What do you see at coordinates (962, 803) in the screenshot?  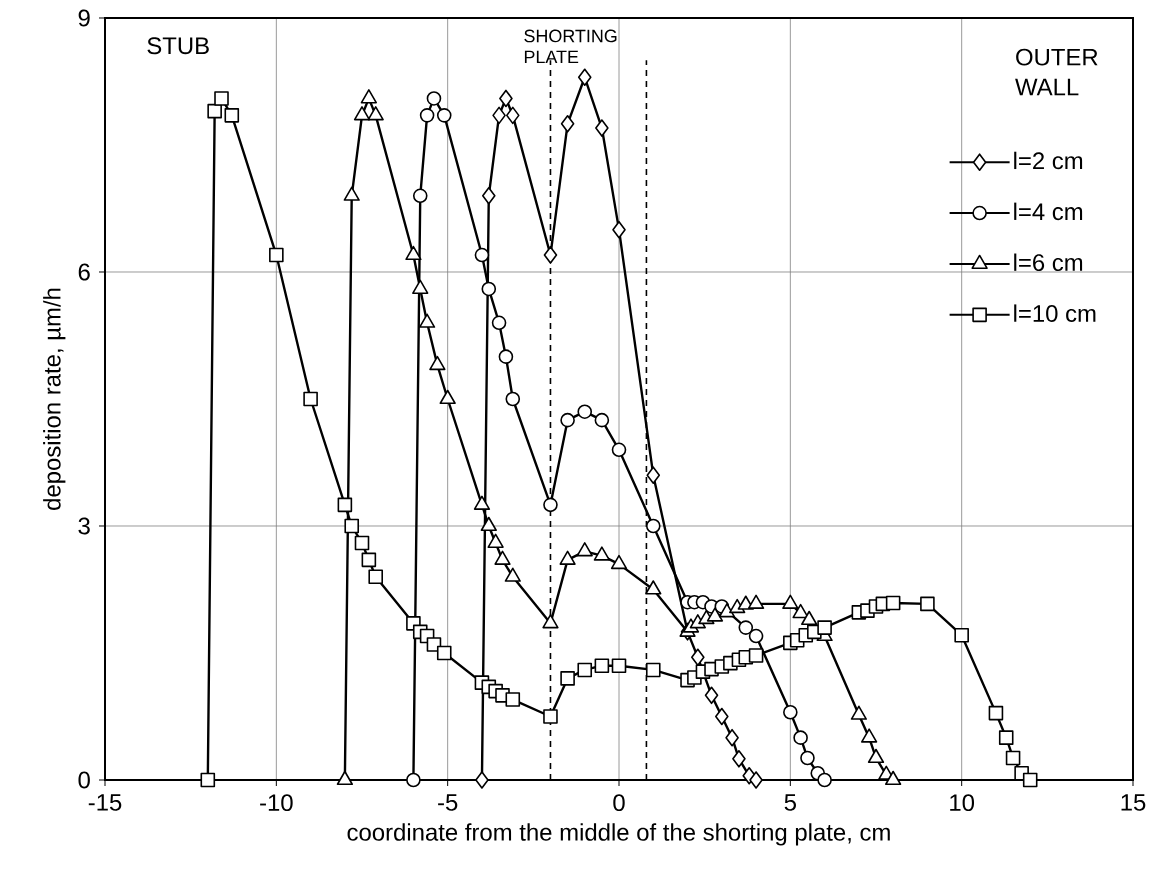 I see `x-tick-label: 10` at bounding box center [962, 803].